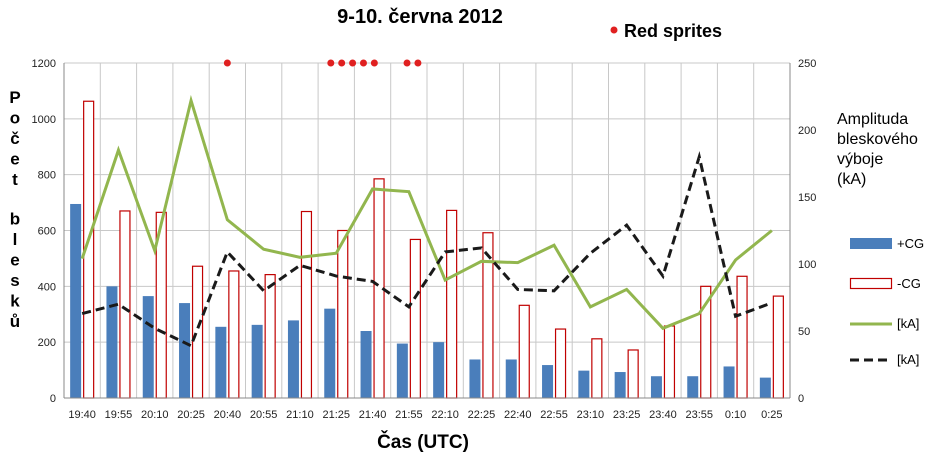 The width and height of the screenshot is (936, 458). Describe the element at coordinates (47, 287) in the screenshot. I see `y-left-tick-label: 400` at that location.